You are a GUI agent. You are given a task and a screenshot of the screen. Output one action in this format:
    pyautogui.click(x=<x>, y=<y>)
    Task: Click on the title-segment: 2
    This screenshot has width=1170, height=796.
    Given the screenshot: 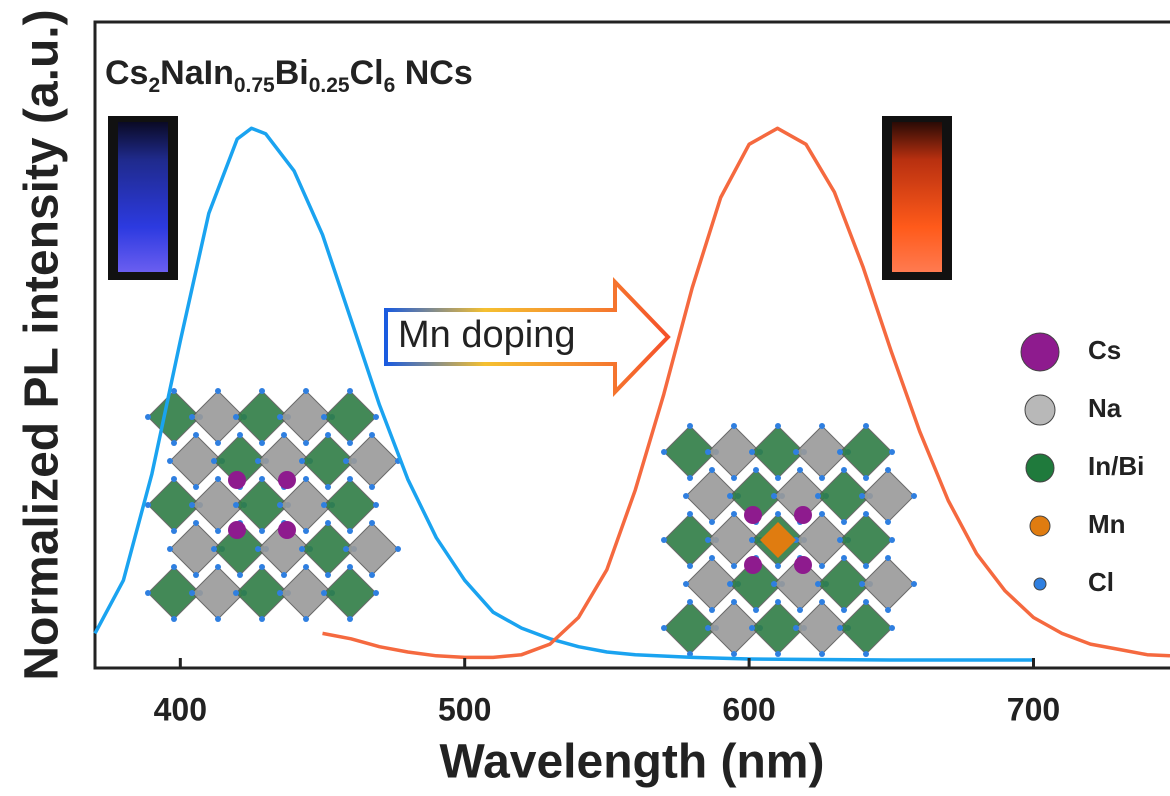 What is the action you would take?
    pyautogui.click(x=154, y=85)
    